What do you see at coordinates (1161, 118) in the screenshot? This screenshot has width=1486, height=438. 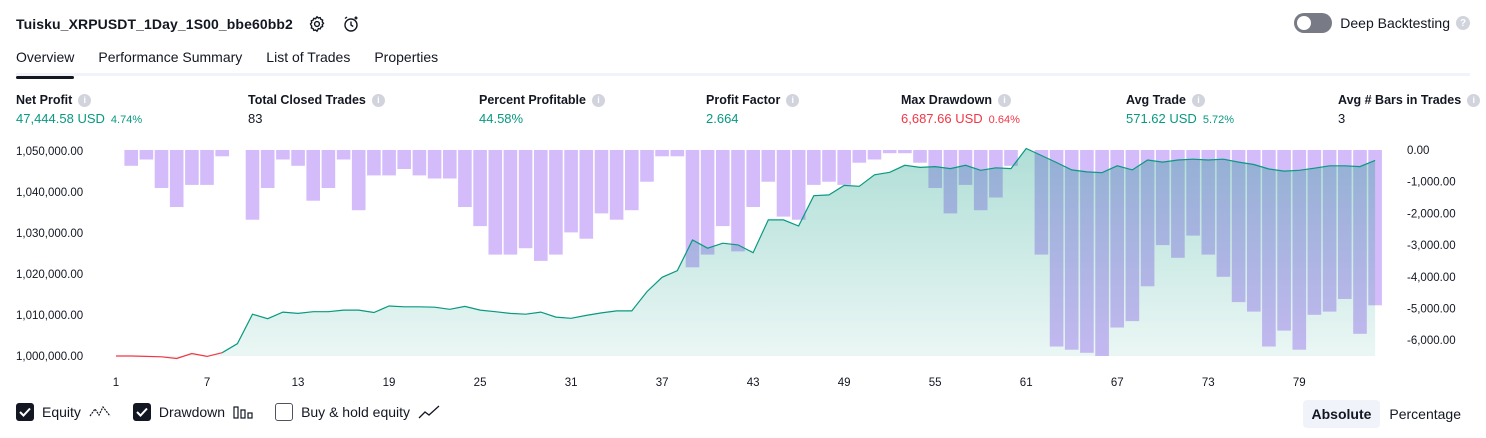 I see `metric-value: 571.62 USD` at bounding box center [1161, 118].